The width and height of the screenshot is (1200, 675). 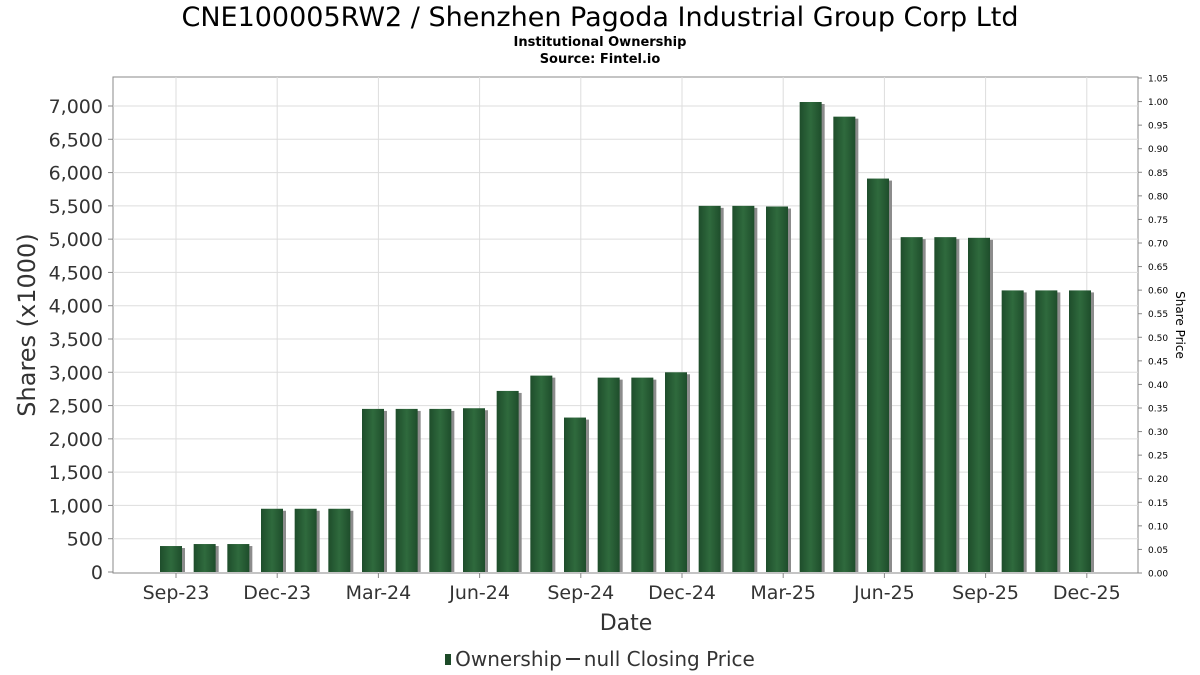 I want to click on y2-tick-label: 0.50, so click(x=1158, y=339).